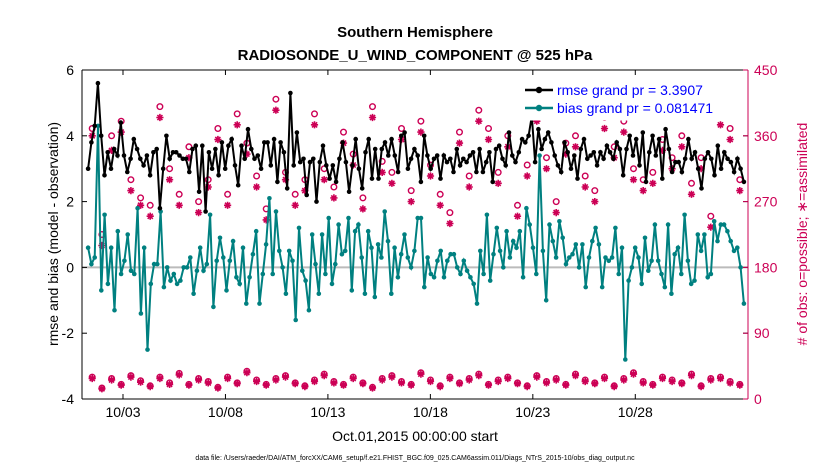  Describe the element at coordinates (532, 412) in the screenshot. I see `x-tick-label: 10/23` at that location.